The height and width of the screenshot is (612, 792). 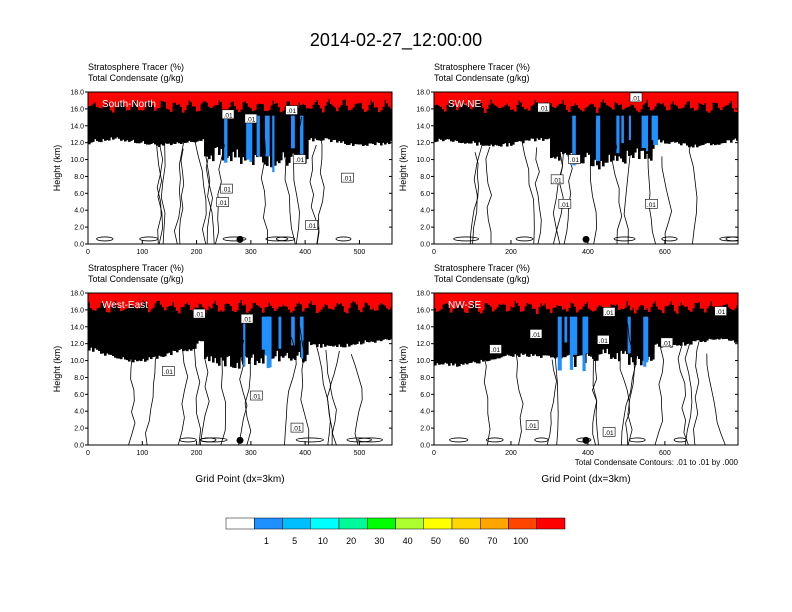 I want to click on colorbar-label: 70, so click(x=492, y=541).